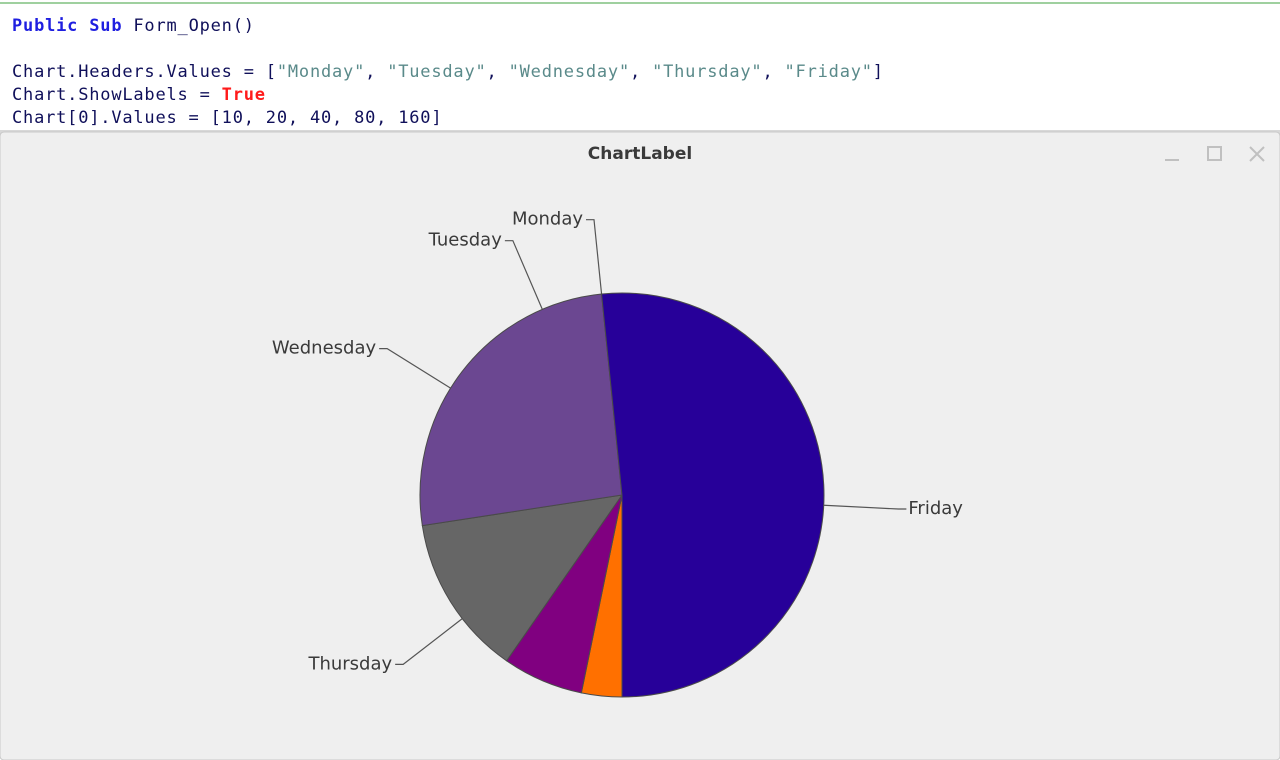 This screenshot has width=1280, height=760. What do you see at coordinates (244, 95) in the screenshot?
I see `code-token: True` at bounding box center [244, 95].